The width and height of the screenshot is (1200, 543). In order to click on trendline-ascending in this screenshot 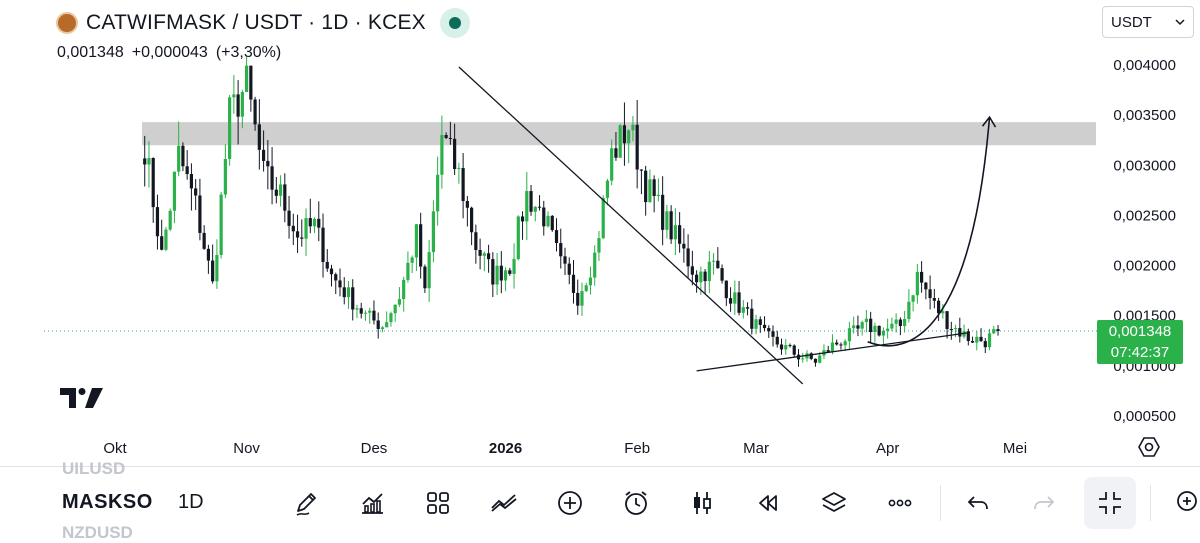, I will do `click(832, 352)`.